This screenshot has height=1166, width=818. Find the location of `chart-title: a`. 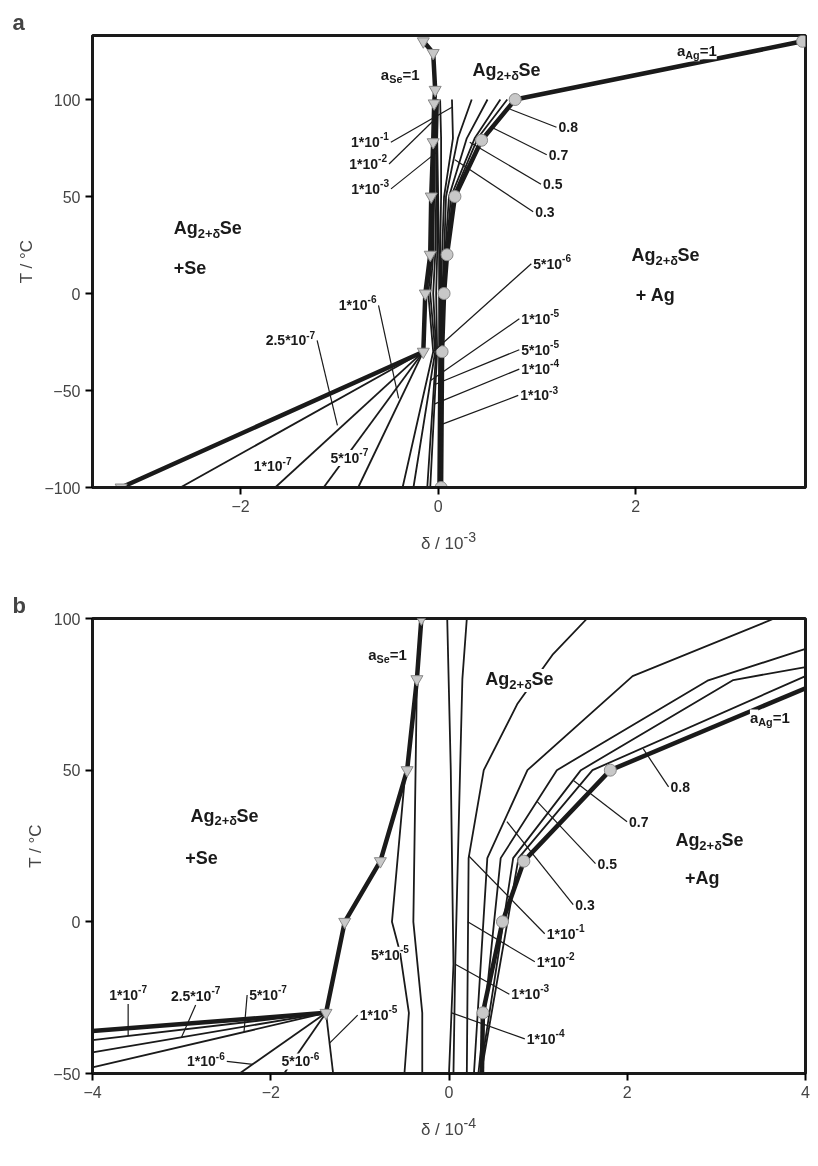

chart-title: a is located at coordinates (19, 22).